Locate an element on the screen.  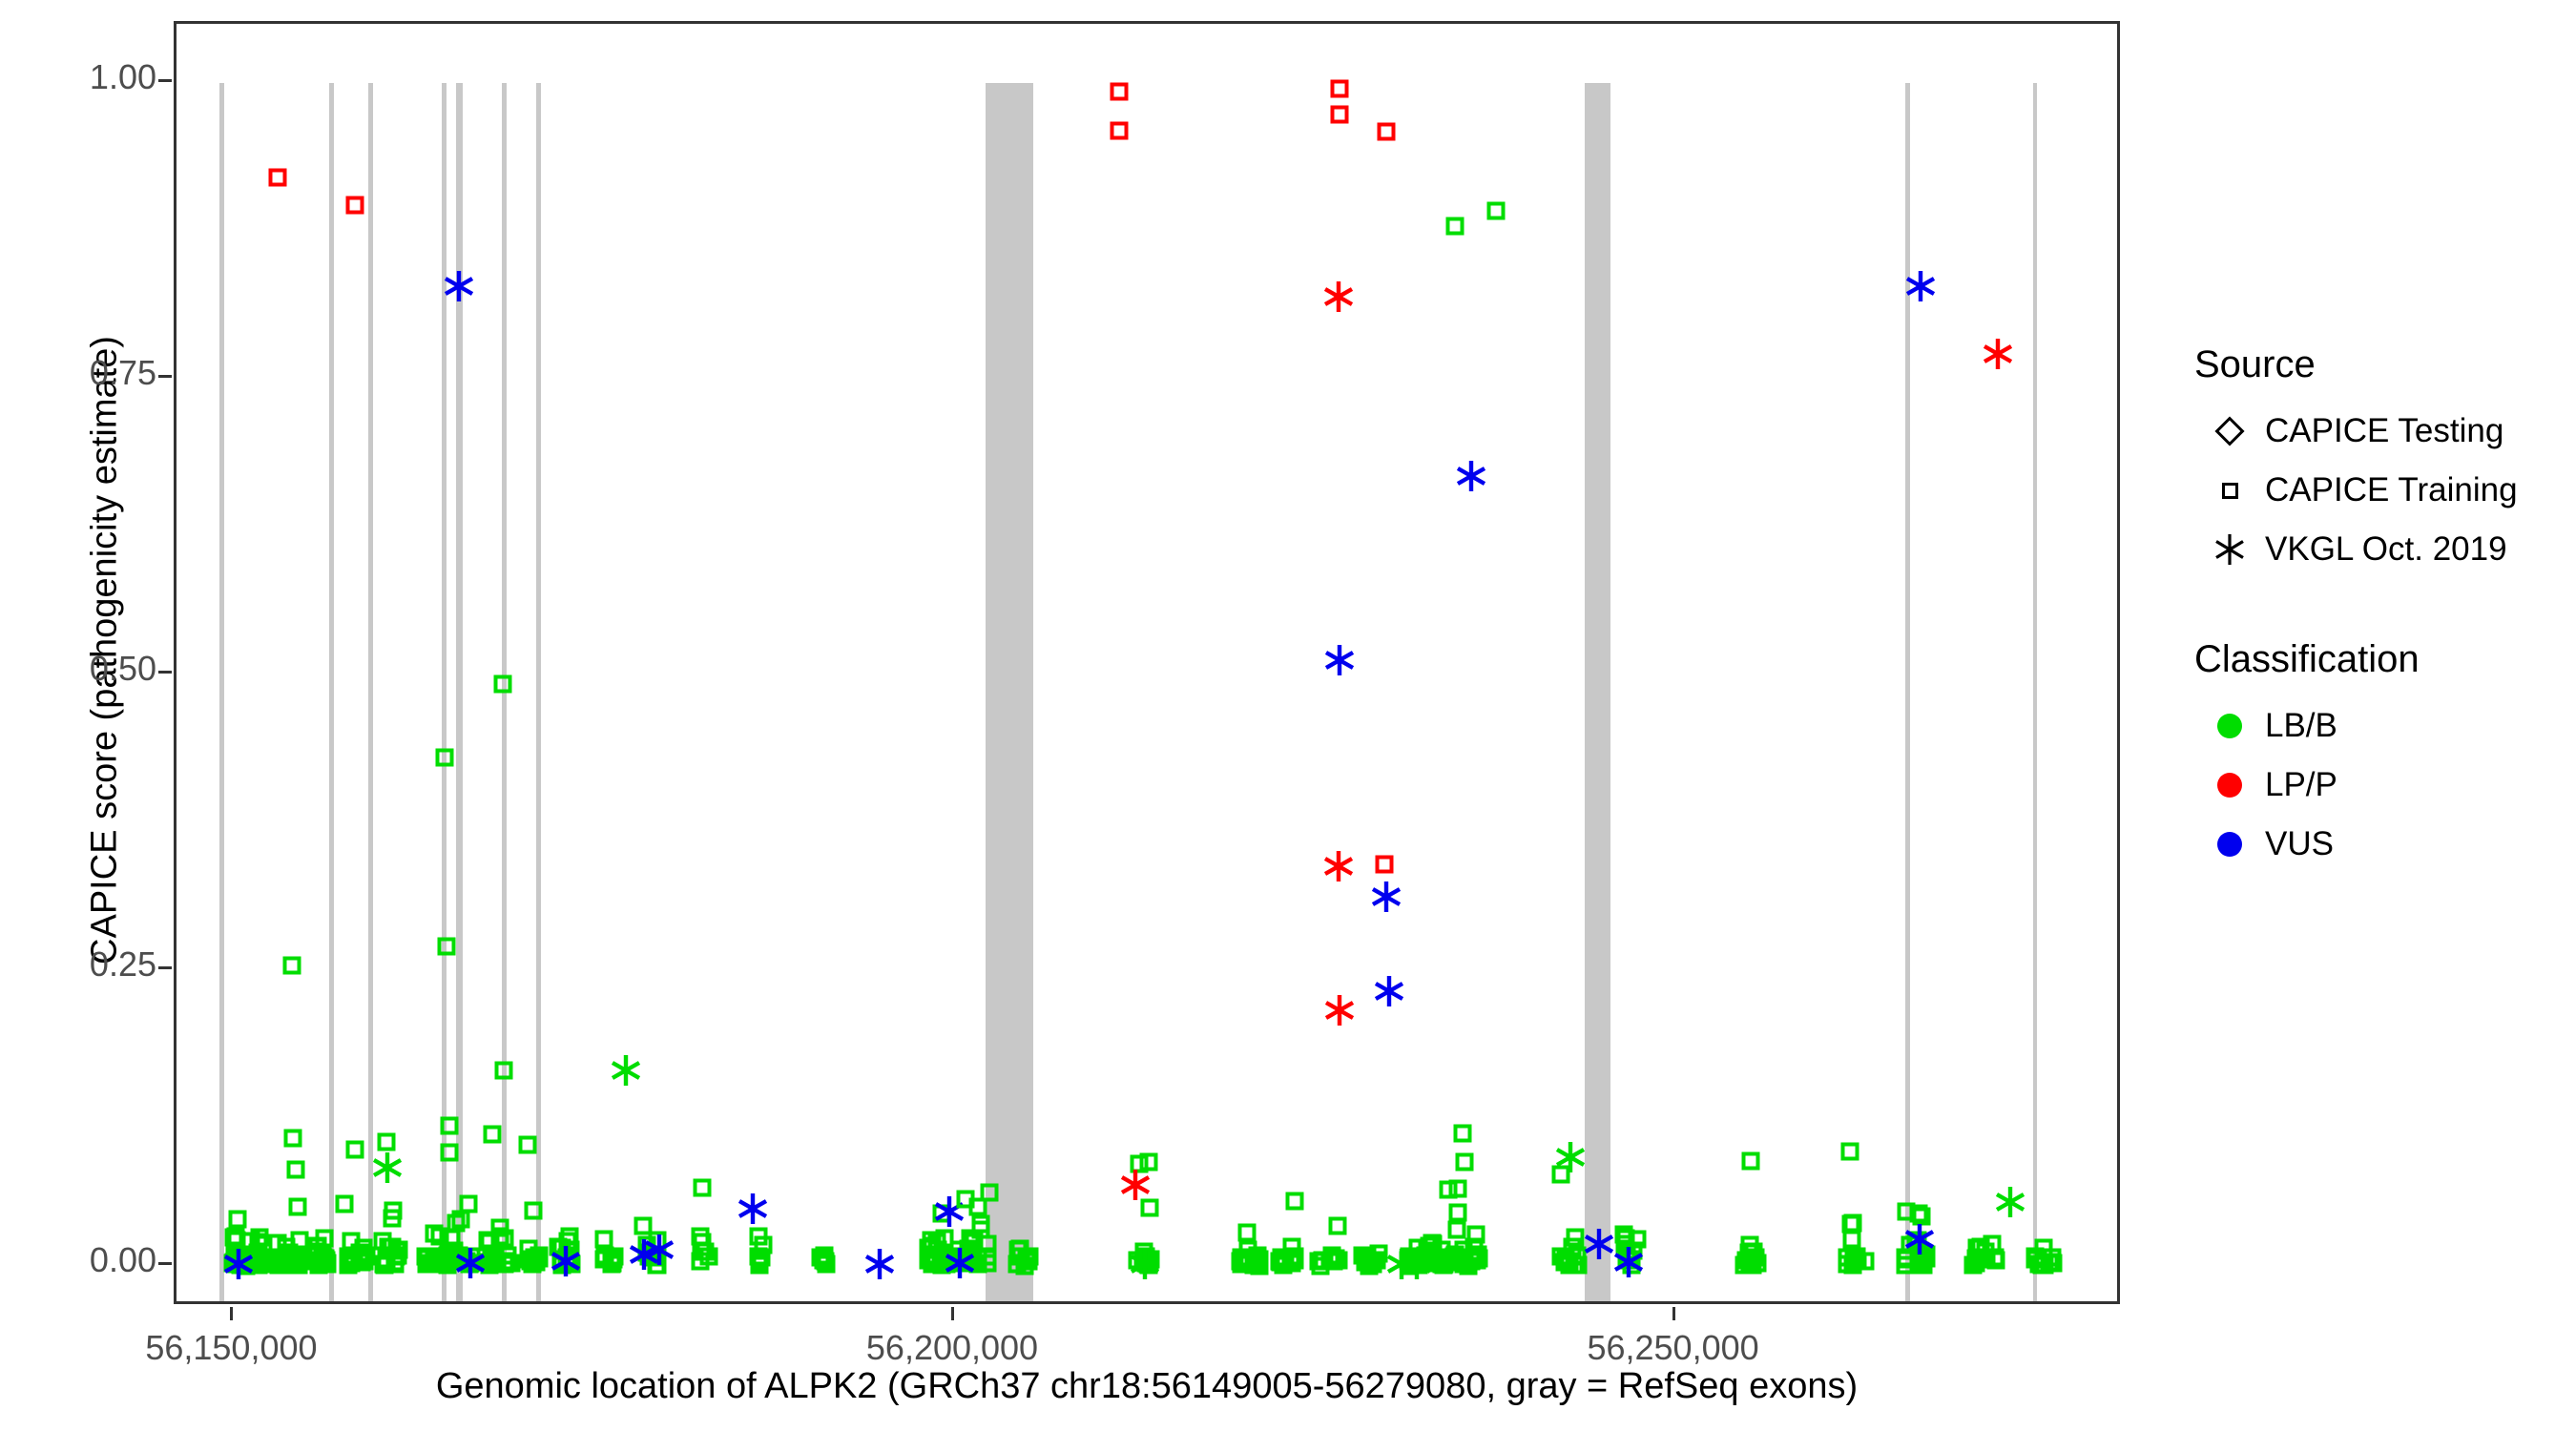
legend-item-capice-testing: CAPICE Testing is located at coordinates (2385, 431).